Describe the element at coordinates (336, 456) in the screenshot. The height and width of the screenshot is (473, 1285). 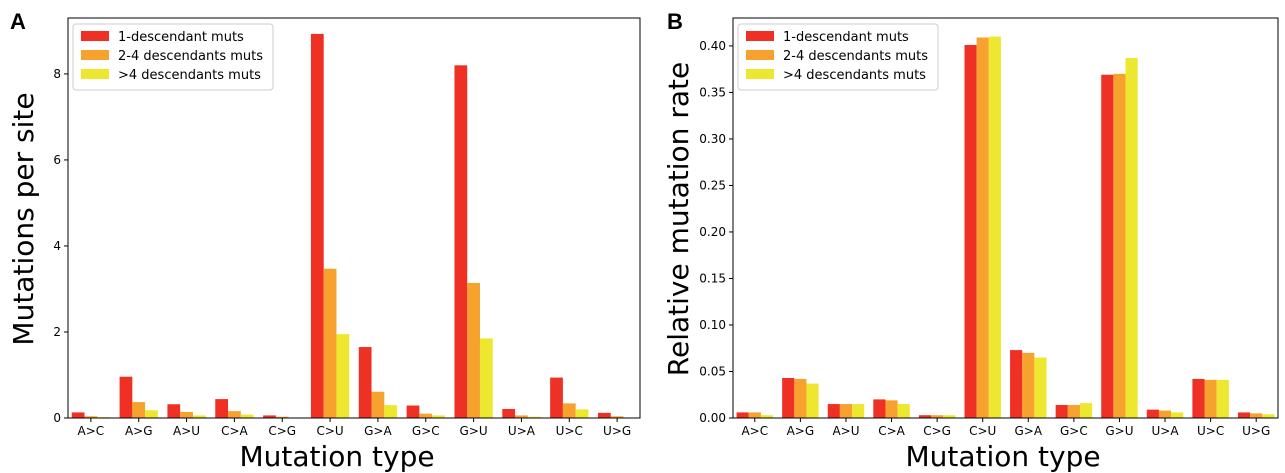
I see `panel-a-x-axis-label: Mutation type` at that location.